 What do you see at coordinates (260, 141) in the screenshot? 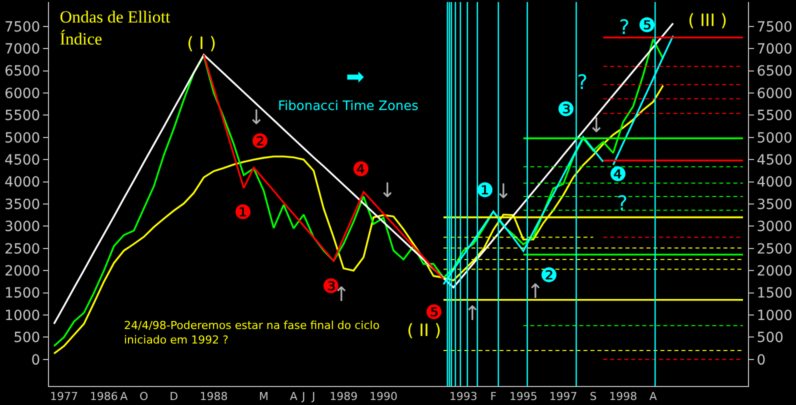
I see `annotation: ❷` at bounding box center [260, 141].